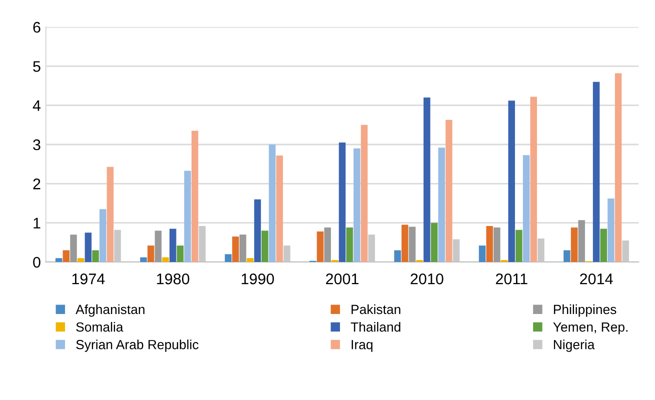  Describe the element at coordinates (375, 327) in the screenshot. I see `legend-label: Thailand` at that location.